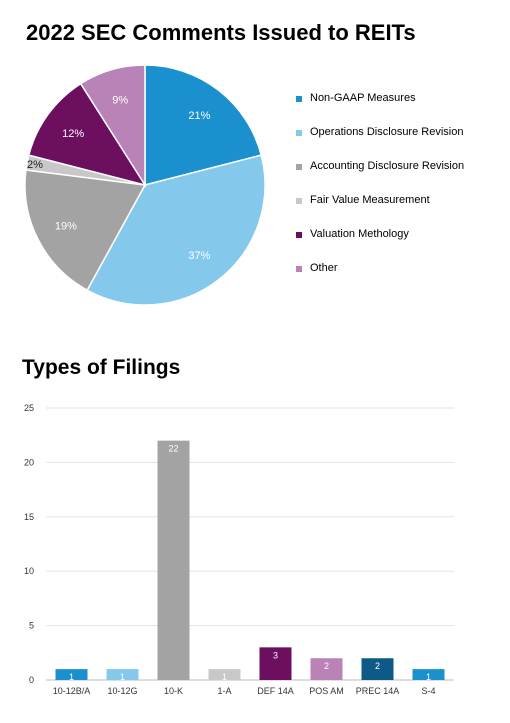  What do you see at coordinates (221, 32) in the screenshot?
I see `pie-chart-title: 2022 SEC Comments Issued to REITs` at bounding box center [221, 32].